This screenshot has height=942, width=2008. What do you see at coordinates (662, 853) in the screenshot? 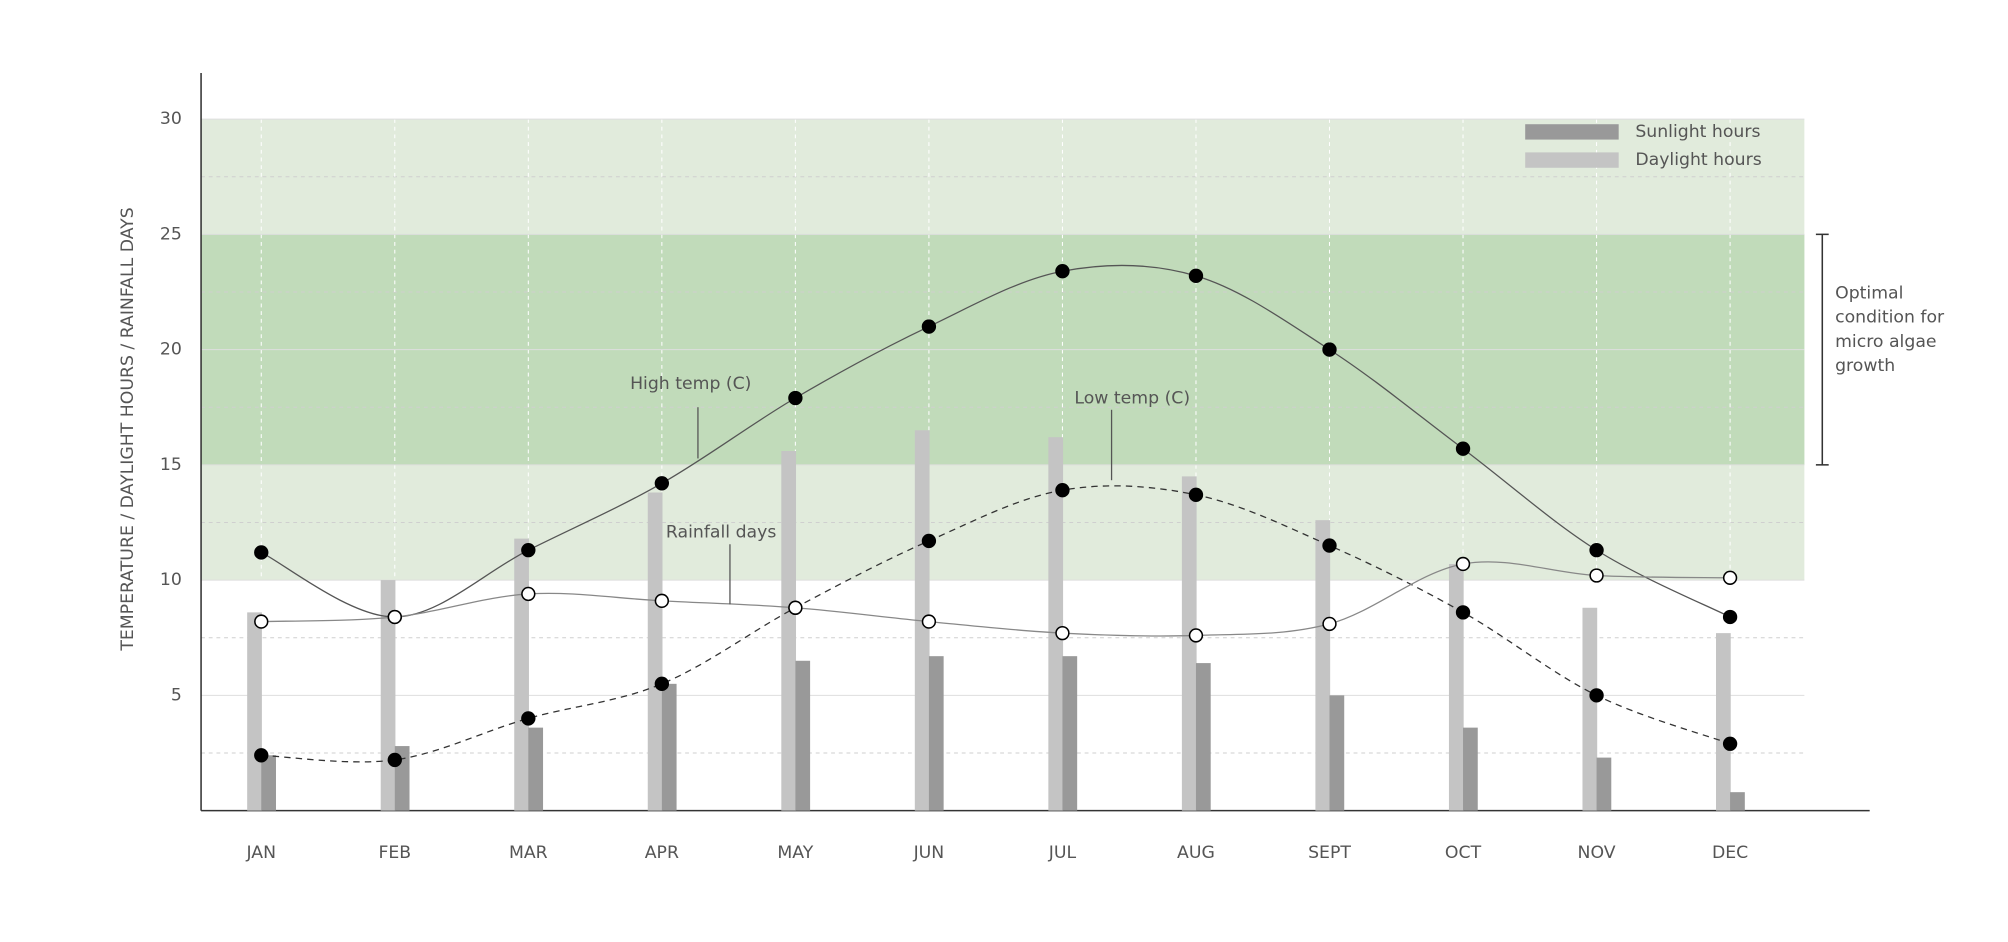
I see `x-tick-label: APR` at bounding box center [662, 853].